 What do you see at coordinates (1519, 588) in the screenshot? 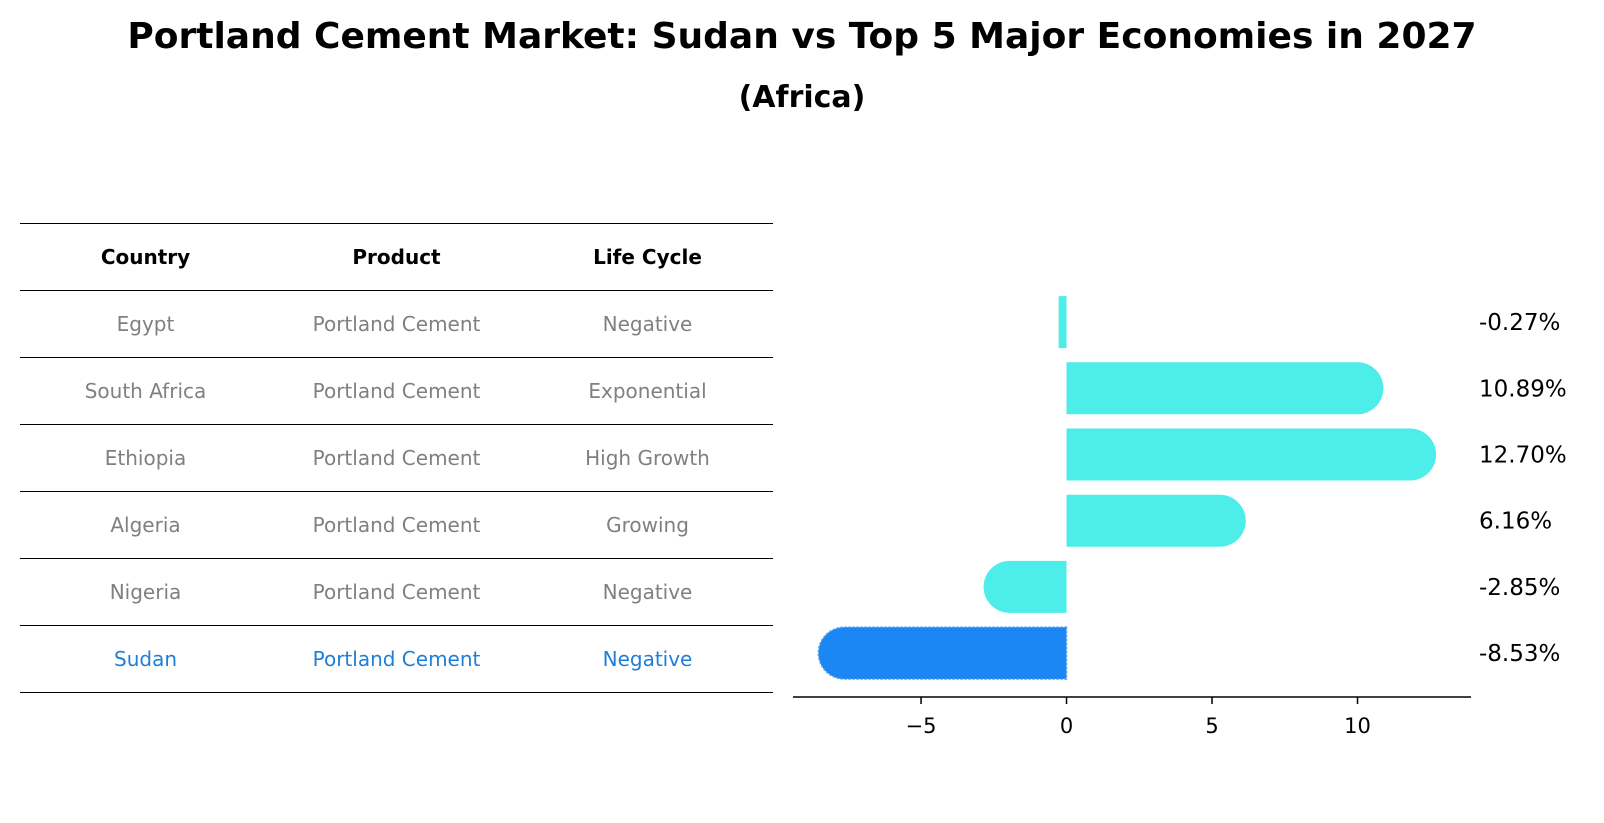
I see `value-label: -2.85%` at bounding box center [1519, 588].